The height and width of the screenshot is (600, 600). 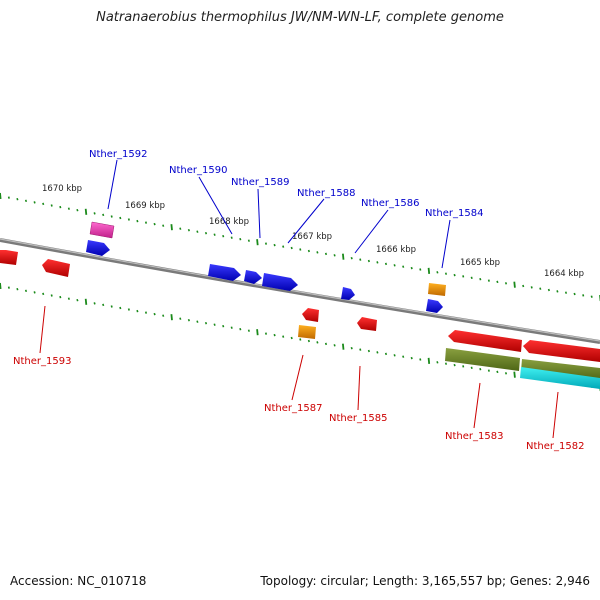 What do you see at coordinates (260, 182) in the screenshot?
I see `gene-label: Nther_1589` at bounding box center [260, 182].